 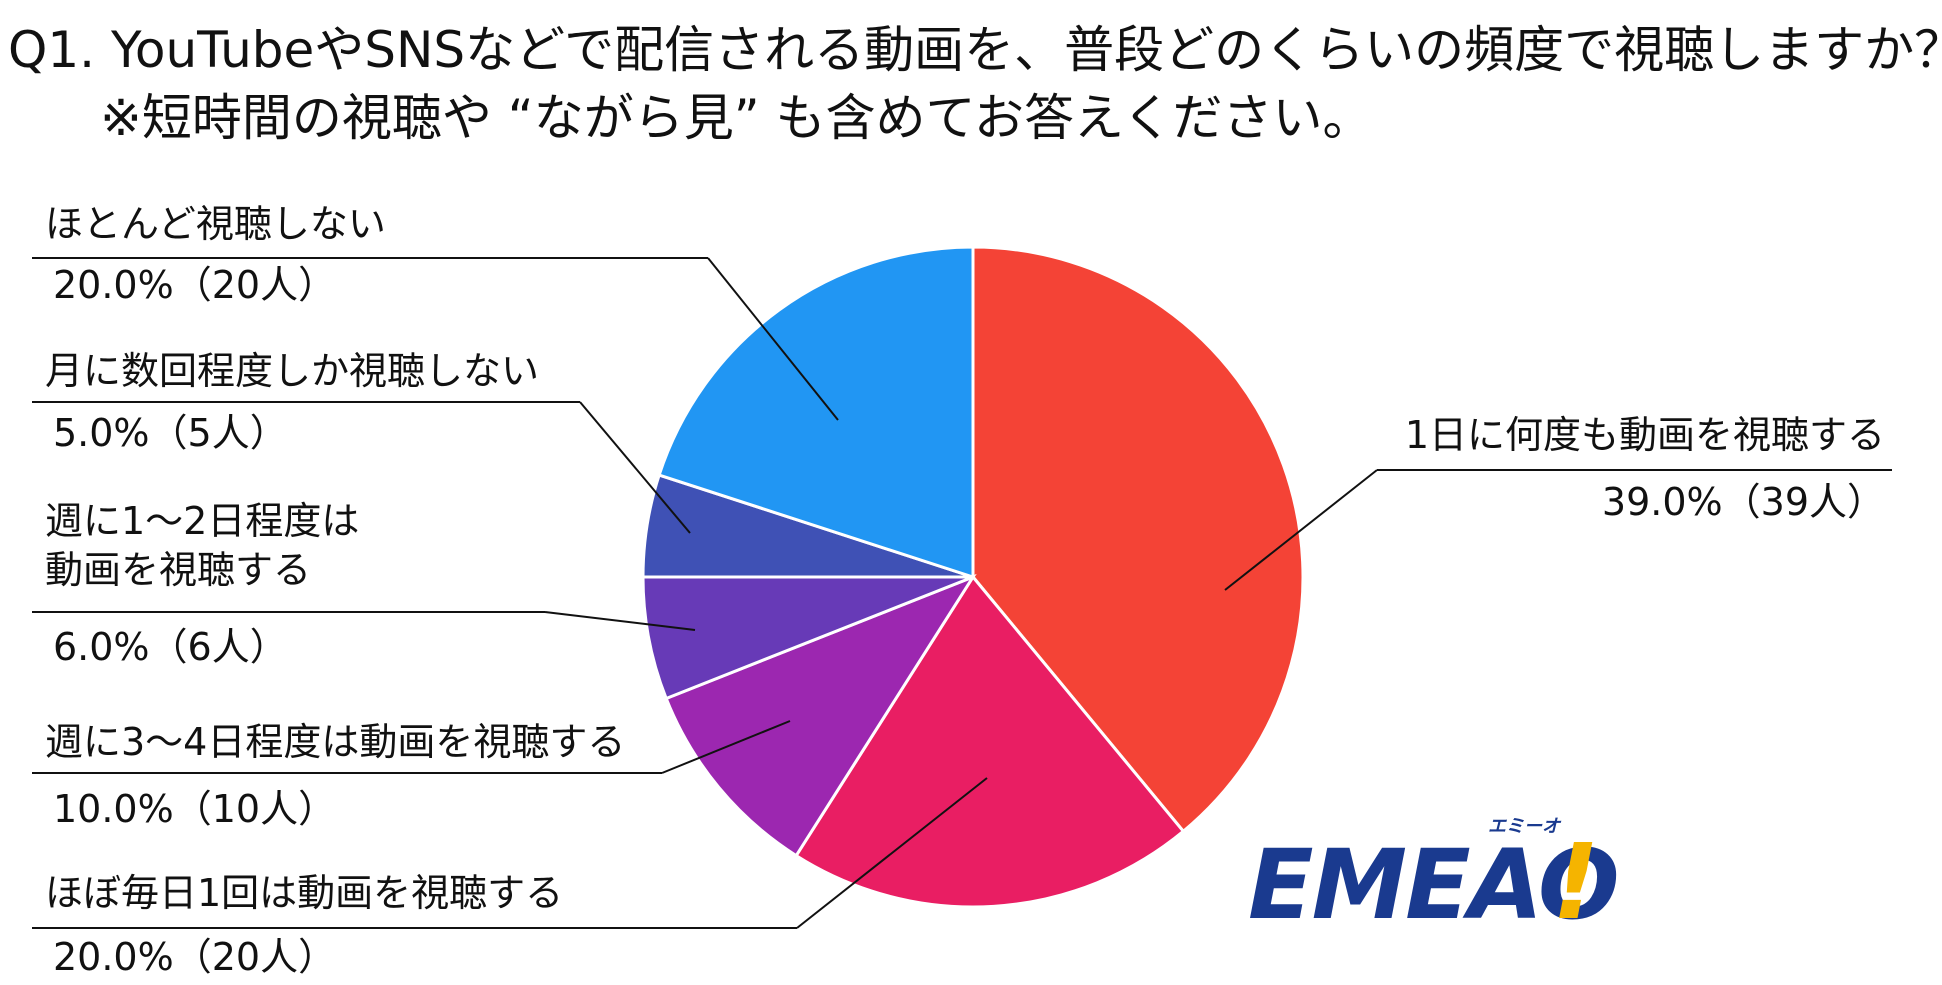 I want to click on slice-label-value: 39.0%（39人）, so click(x=1743, y=502).